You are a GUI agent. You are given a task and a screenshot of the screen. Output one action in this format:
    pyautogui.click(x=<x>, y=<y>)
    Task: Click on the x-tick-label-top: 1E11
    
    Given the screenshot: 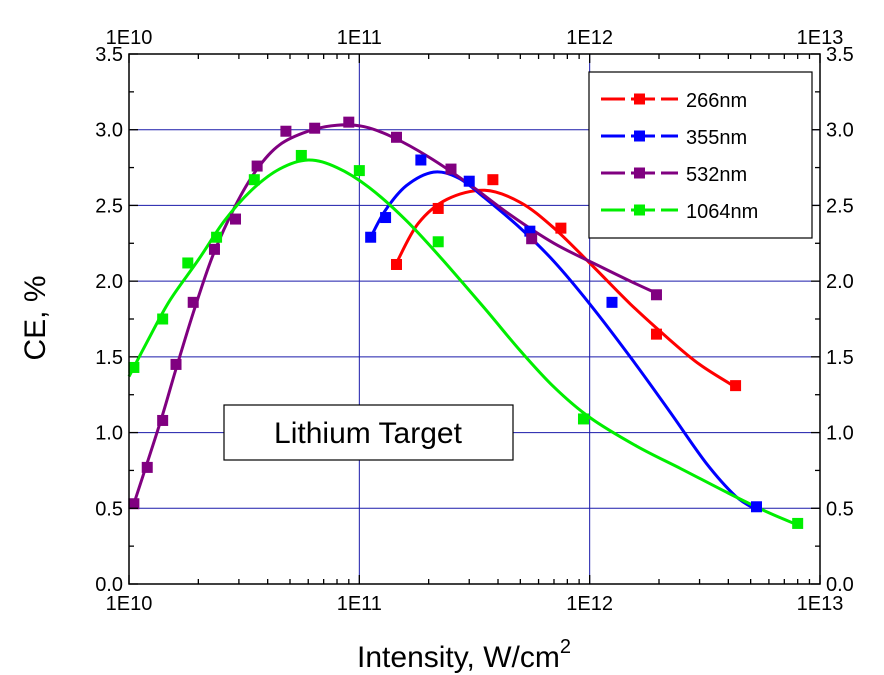 What is the action you would take?
    pyautogui.click(x=359, y=38)
    